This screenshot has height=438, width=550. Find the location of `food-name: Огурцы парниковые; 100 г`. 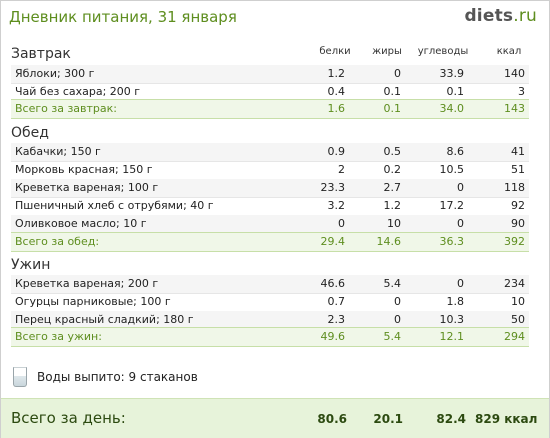

food-name: Огурцы парниковые; 100 г is located at coordinates (93, 301).